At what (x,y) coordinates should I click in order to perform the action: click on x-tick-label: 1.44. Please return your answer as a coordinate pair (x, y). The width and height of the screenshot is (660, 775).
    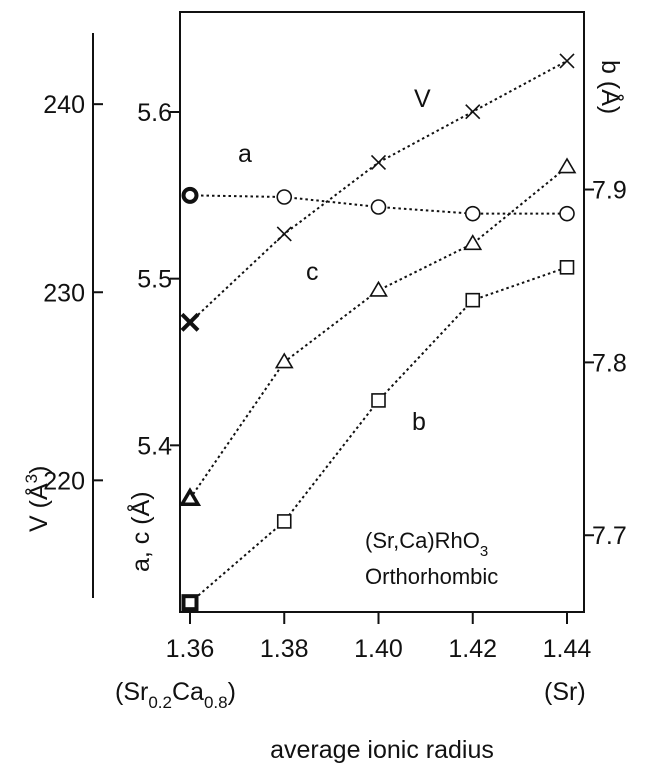
    Looking at the image, I should click on (567, 649).